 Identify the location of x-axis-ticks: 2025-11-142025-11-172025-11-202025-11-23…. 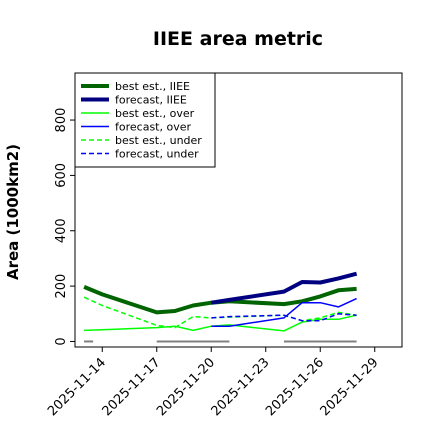
(213, 383).